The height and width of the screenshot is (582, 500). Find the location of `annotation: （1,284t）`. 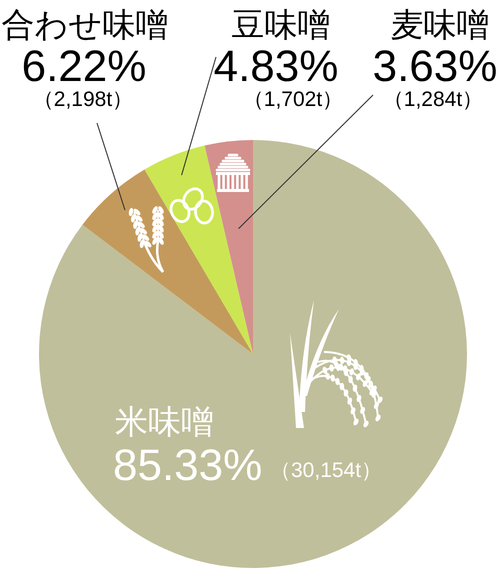

annotation: （1,284t） is located at coordinates (433, 99).